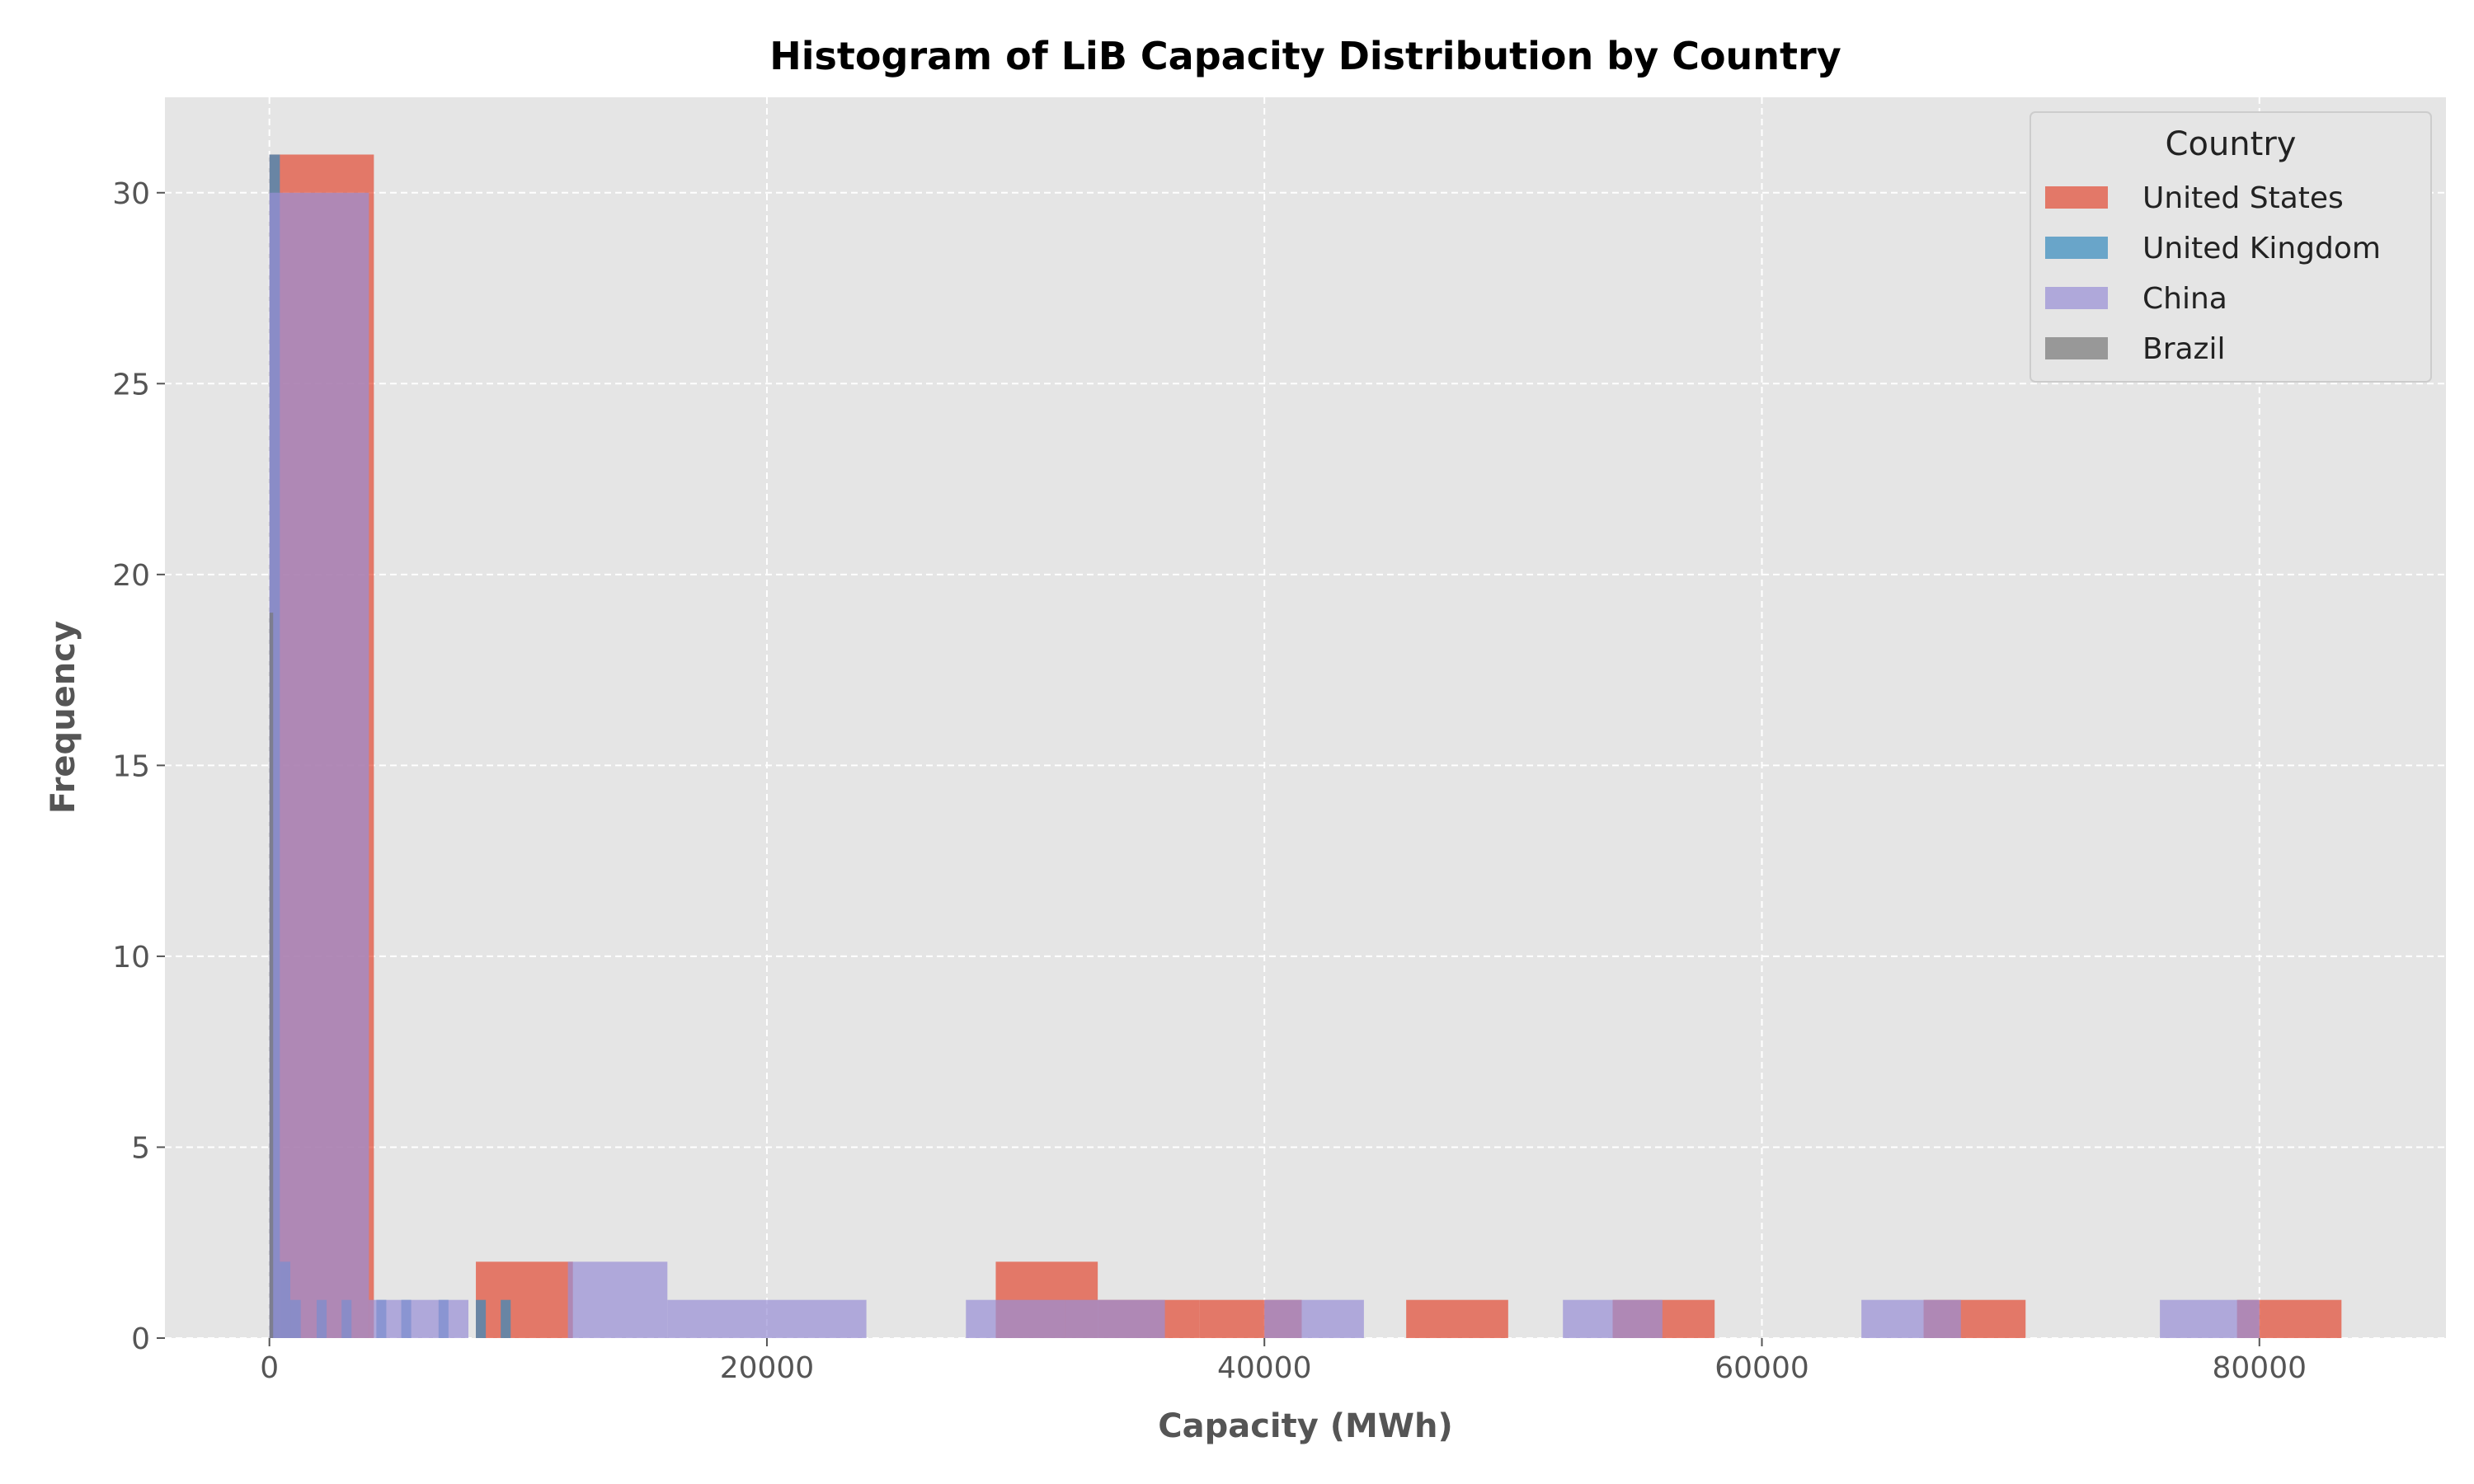 This screenshot has width=2474, height=1484. I want to click on x-axis-ticks: 0 20000 40000 60000 80000, so click(1283, 1361).